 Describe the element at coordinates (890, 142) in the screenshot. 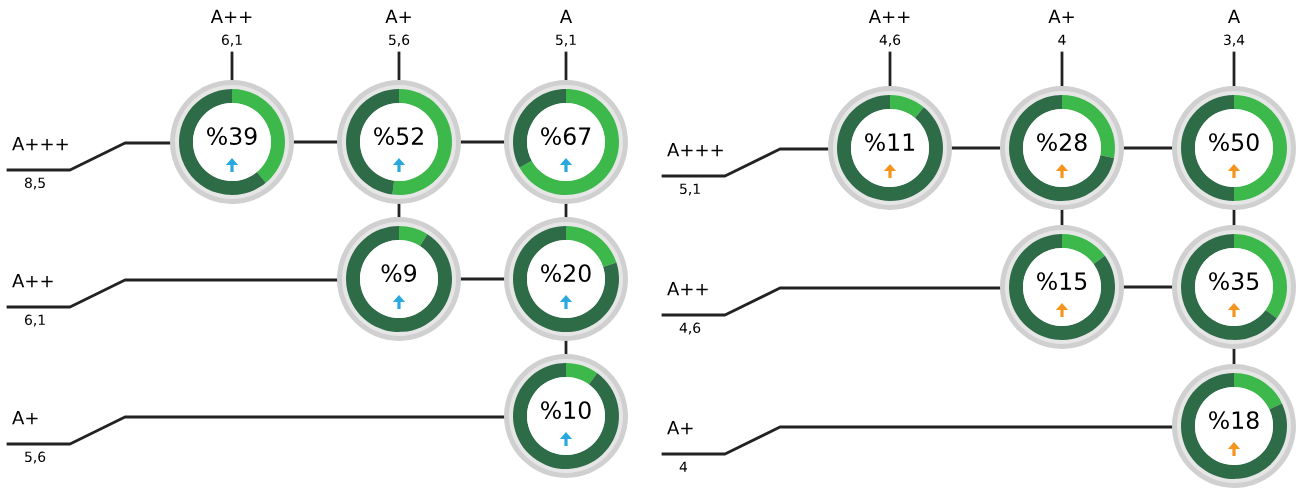

I see `data-label: %11` at that location.